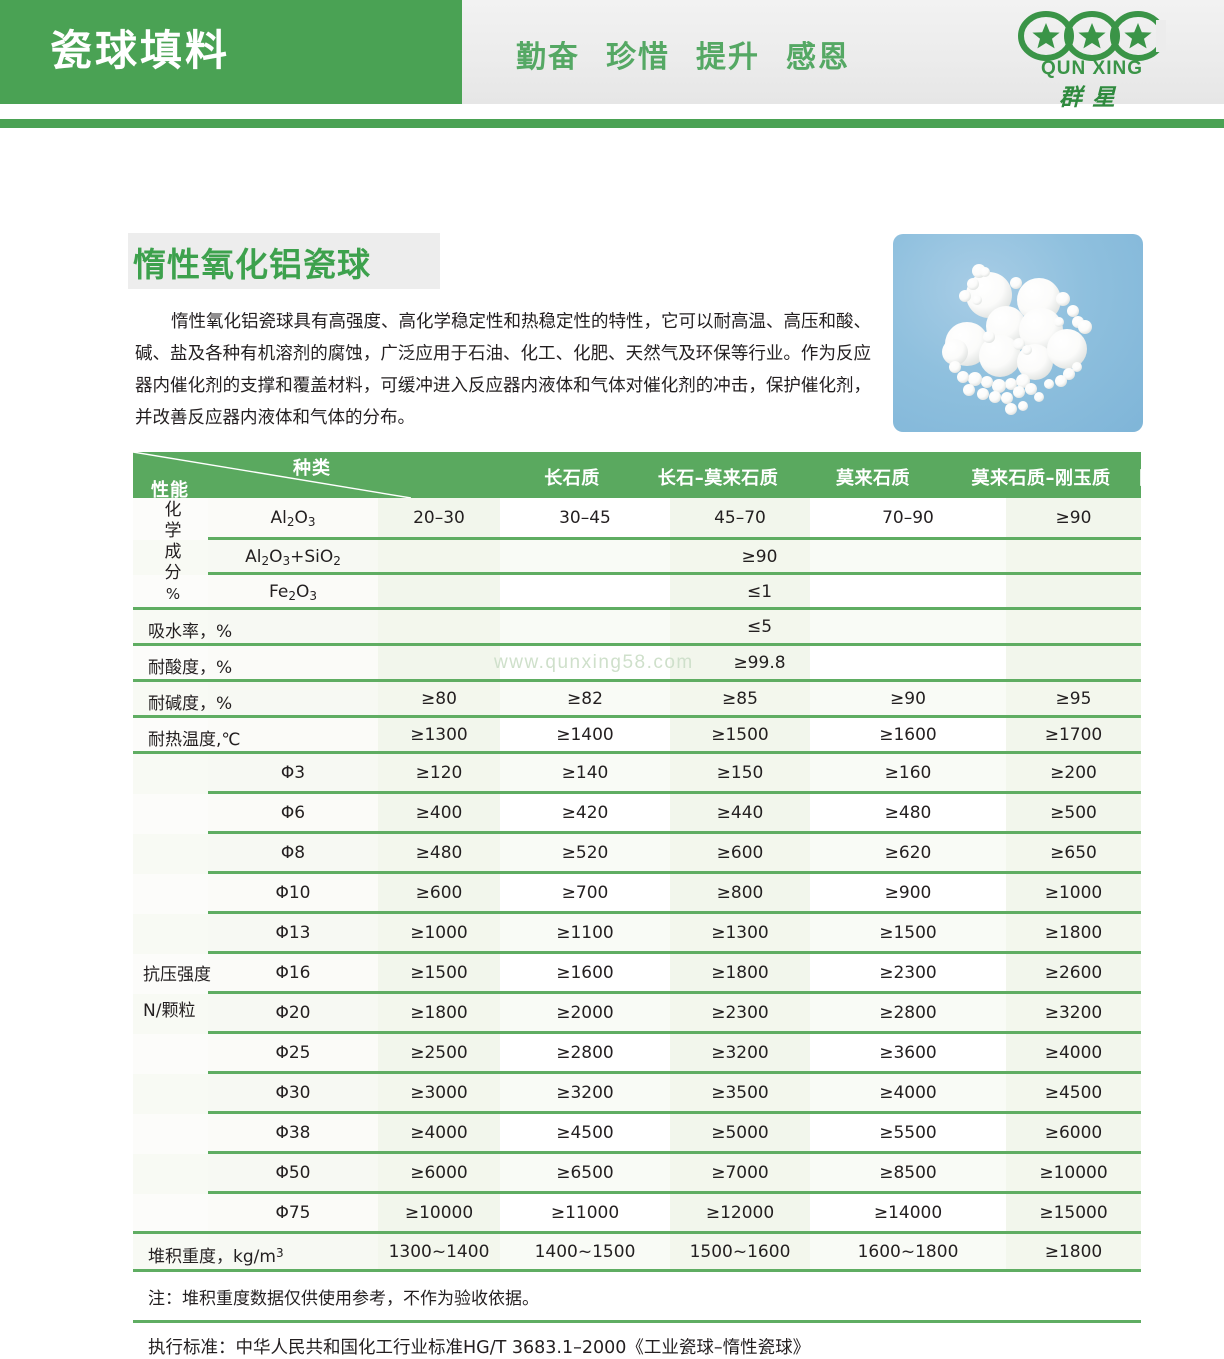 This screenshot has height=1359, width=1224. I want to click on row-name: Φ20, so click(293, 1013).